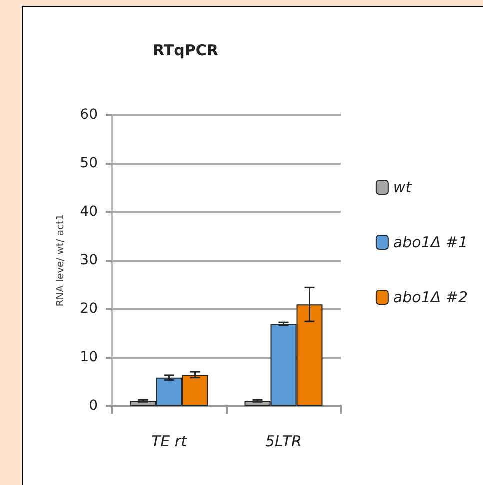 The width and height of the screenshot is (483, 485). Describe the element at coordinates (93, 406) in the screenshot. I see `y-tick-label: 0` at that location.